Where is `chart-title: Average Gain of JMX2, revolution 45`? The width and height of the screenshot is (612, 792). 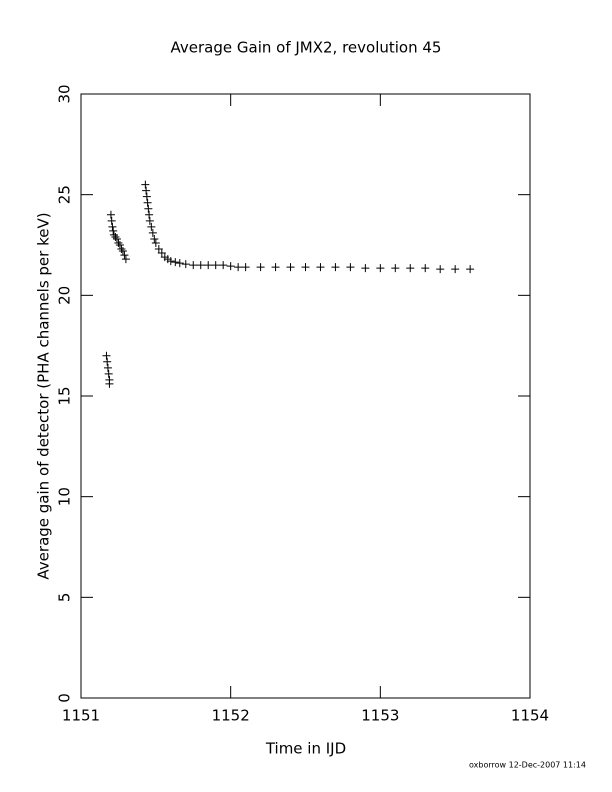 chart-title: Average Gain of JMX2, revolution 45 is located at coordinates (306, 48).